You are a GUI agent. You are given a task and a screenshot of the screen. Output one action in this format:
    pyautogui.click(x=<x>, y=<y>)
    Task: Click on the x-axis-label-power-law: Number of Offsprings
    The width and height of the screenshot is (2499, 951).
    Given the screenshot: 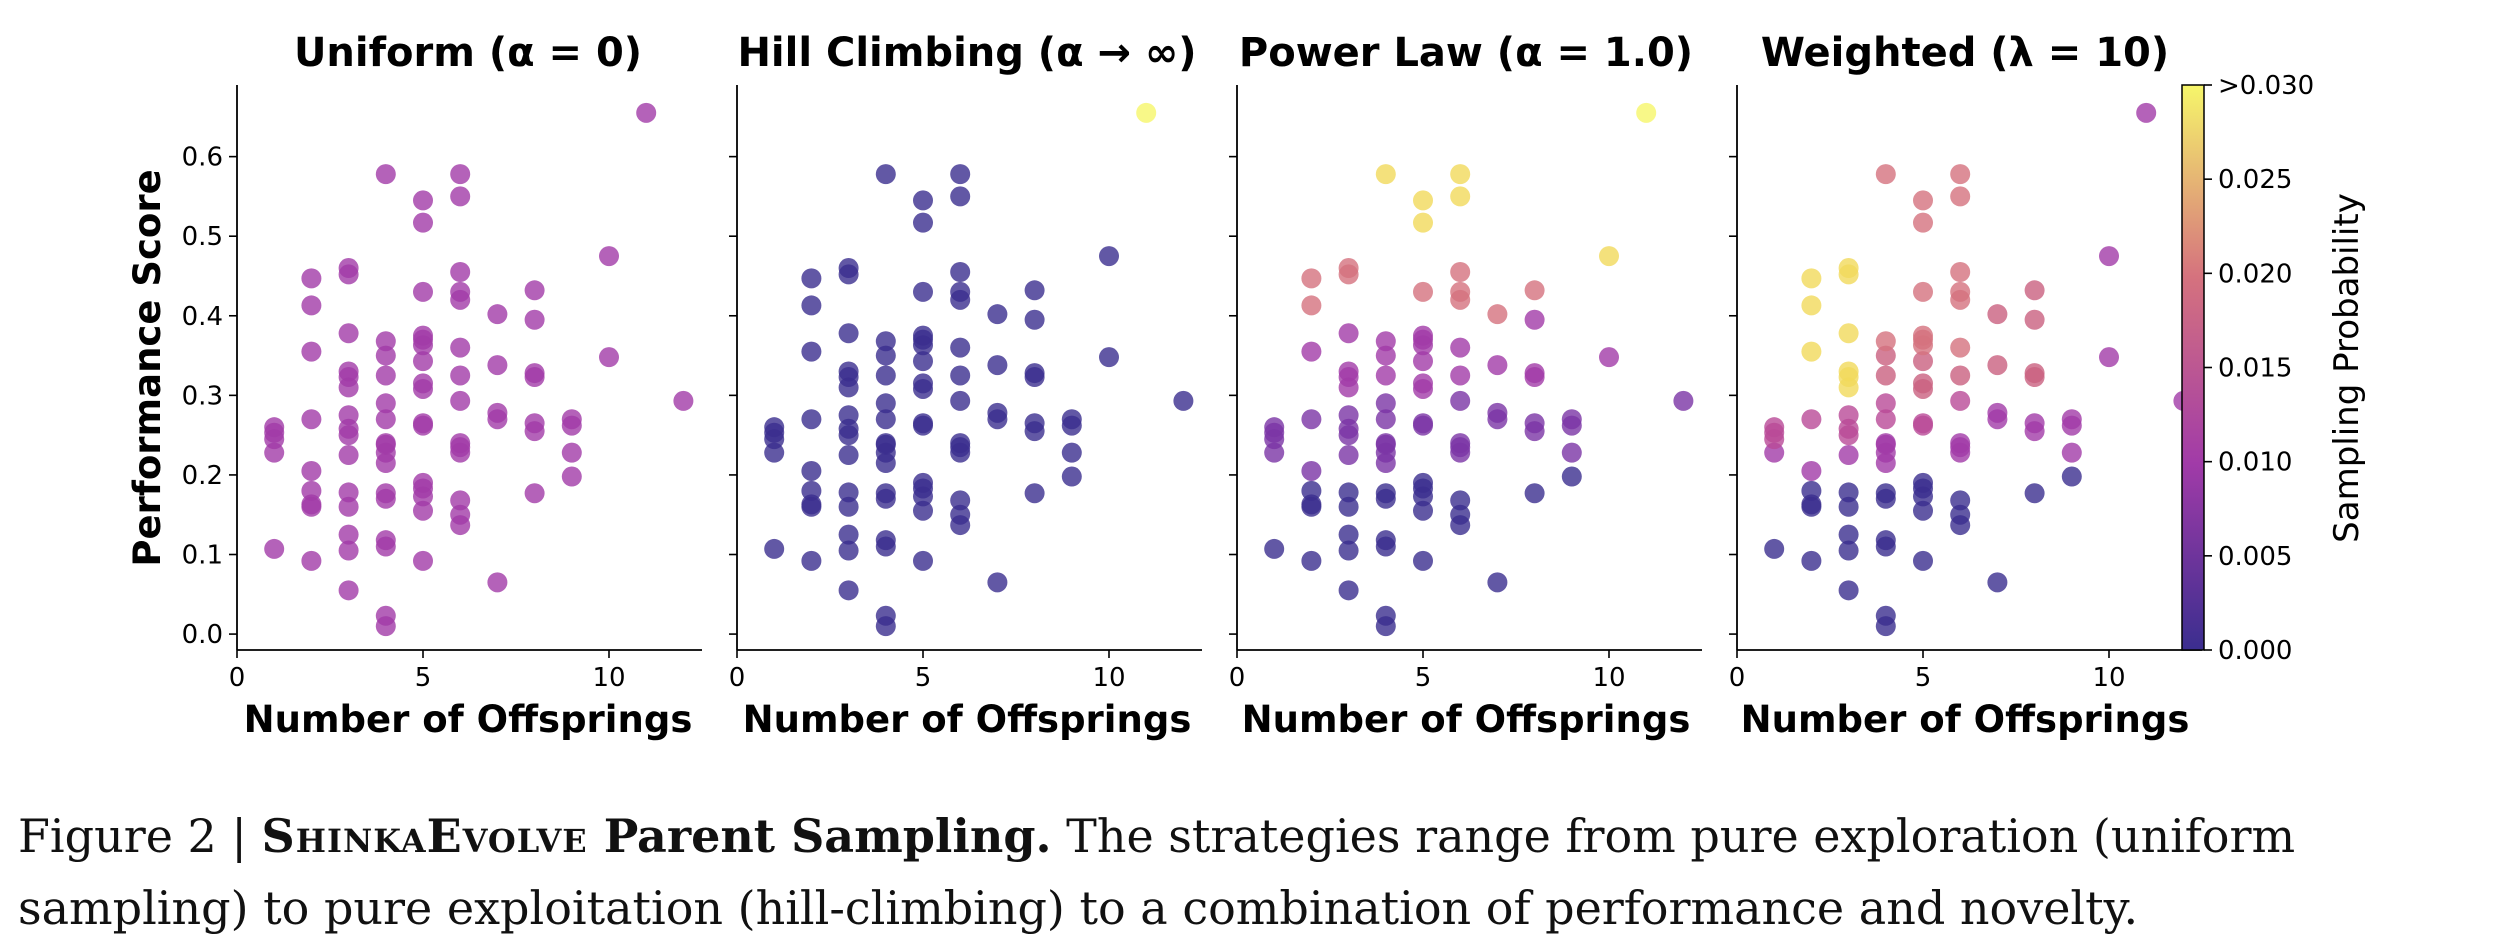 What is the action you would take?
    pyautogui.click(x=1466, y=719)
    